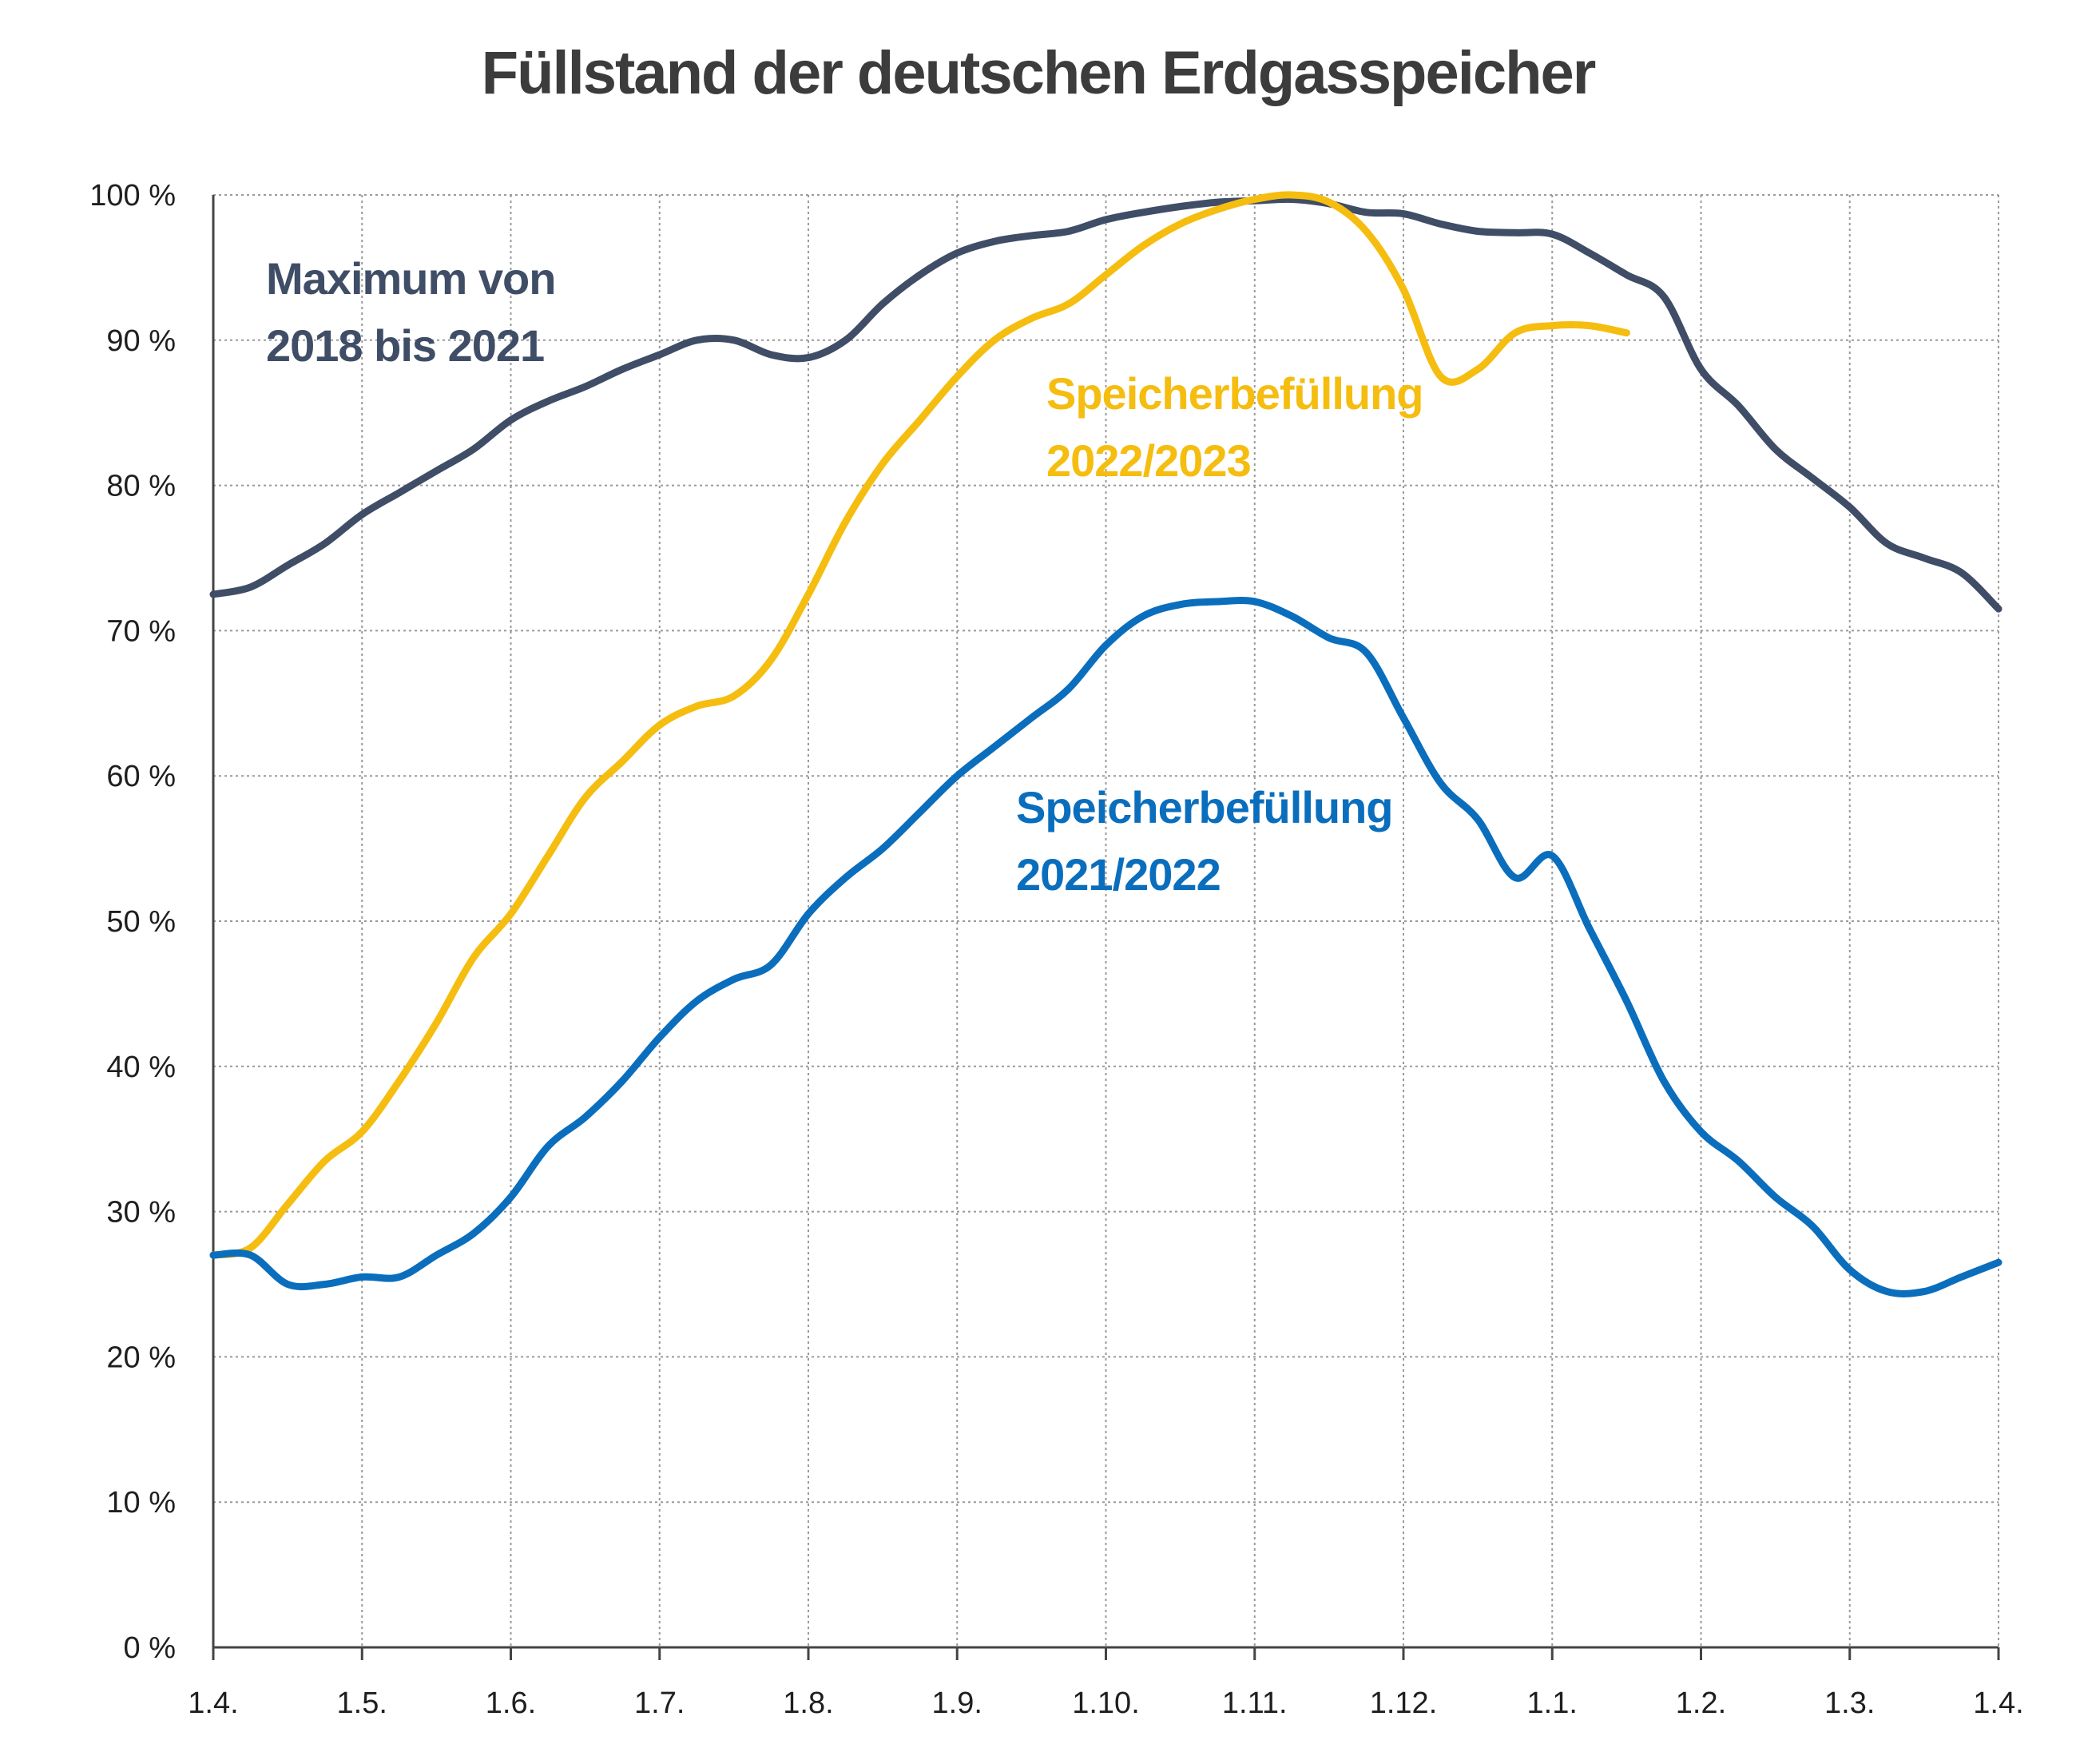 The width and height of the screenshot is (2076, 1764). What do you see at coordinates (659, 1703) in the screenshot?
I see `x-tick-label: 1.7.` at bounding box center [659, 1703].